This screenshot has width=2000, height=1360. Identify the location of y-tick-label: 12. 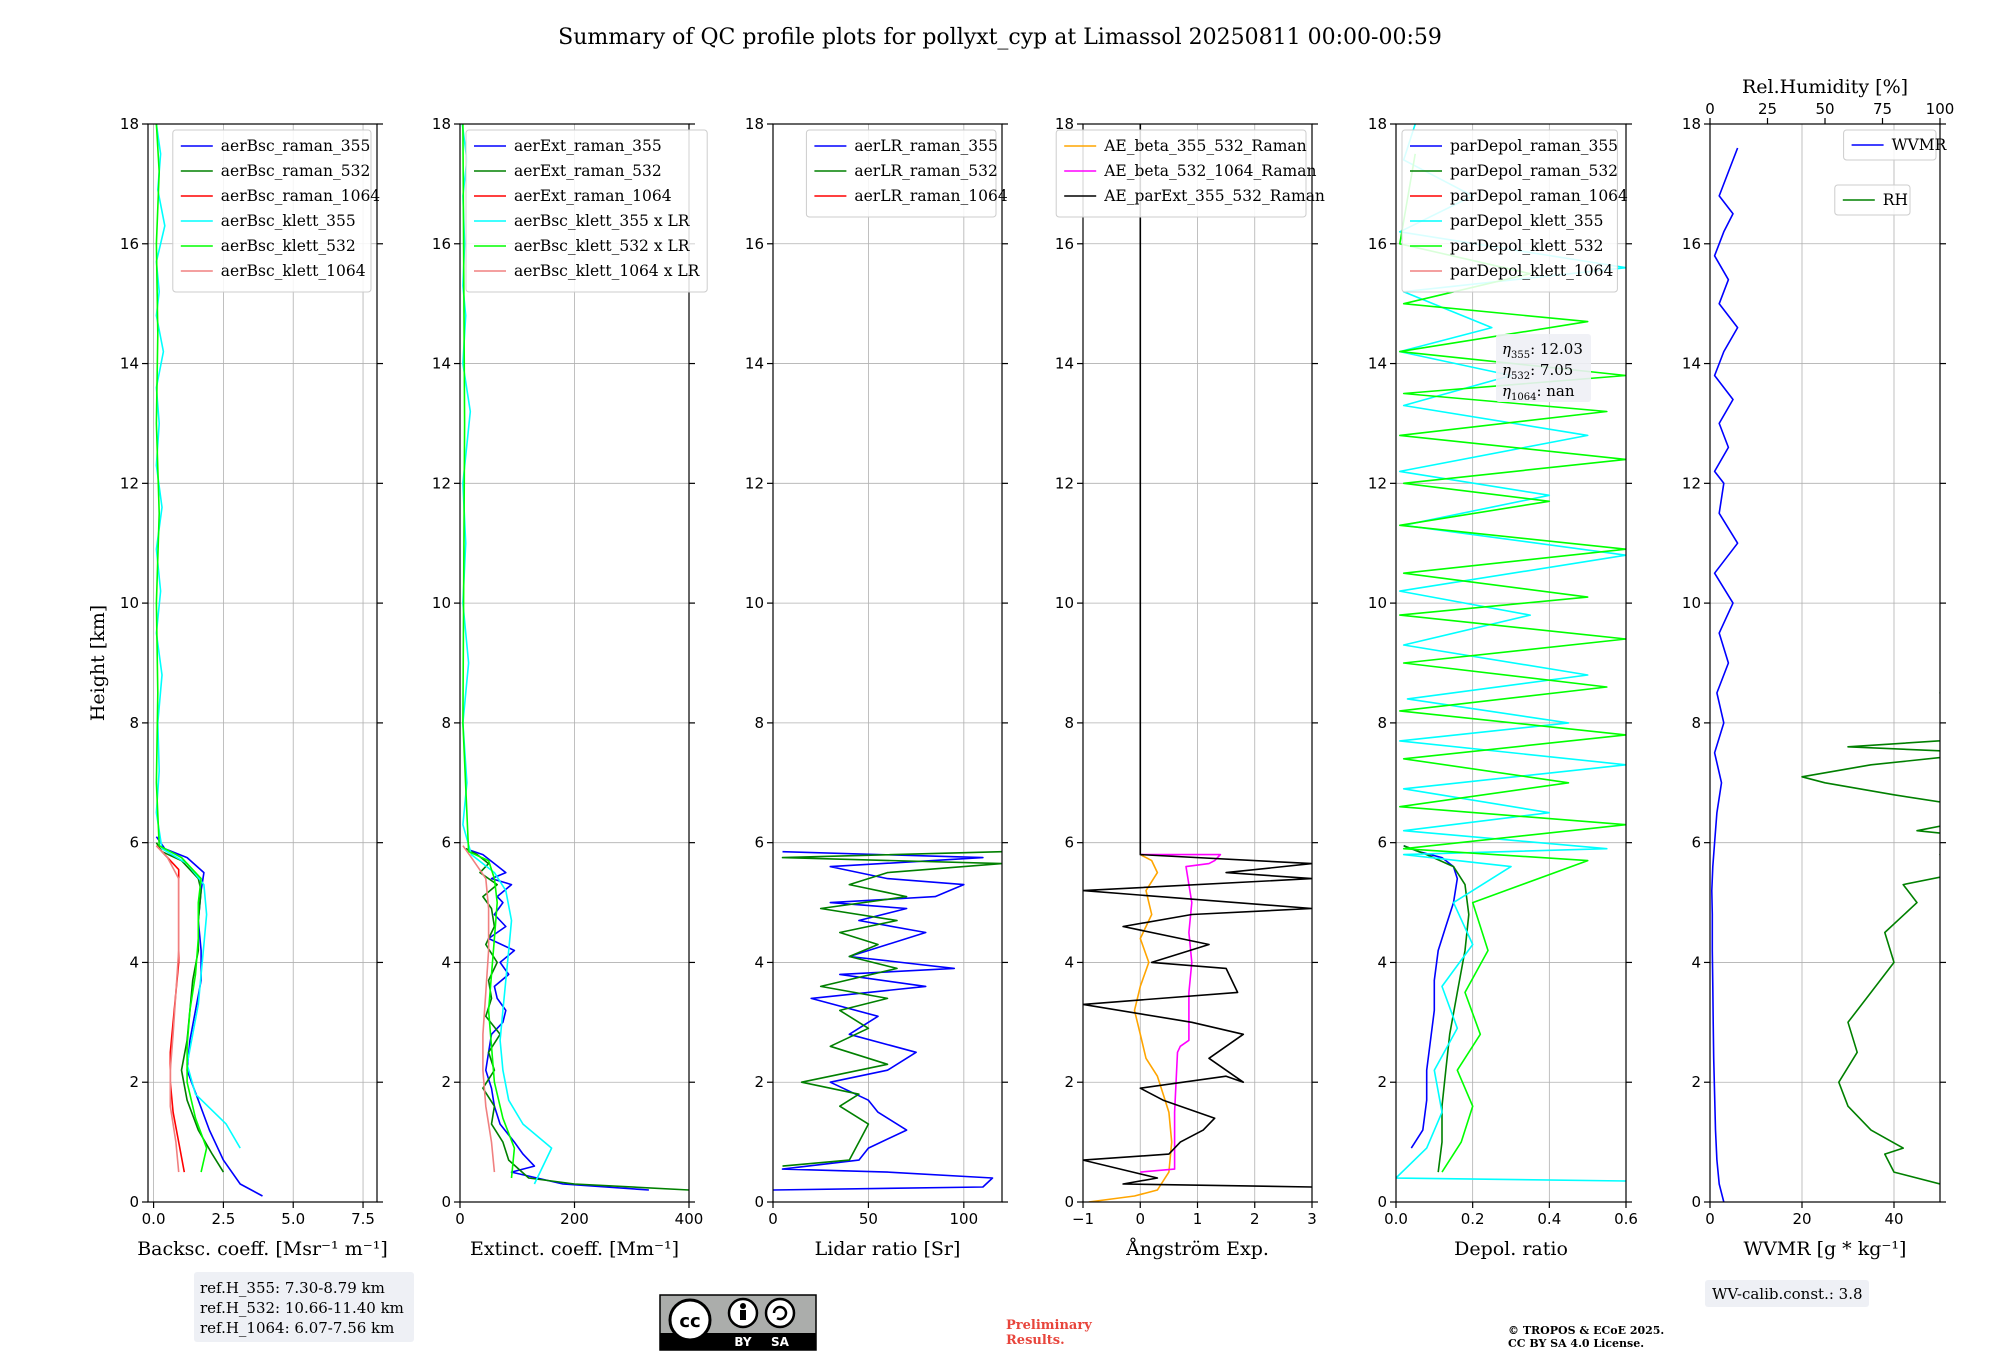
(129, 483).